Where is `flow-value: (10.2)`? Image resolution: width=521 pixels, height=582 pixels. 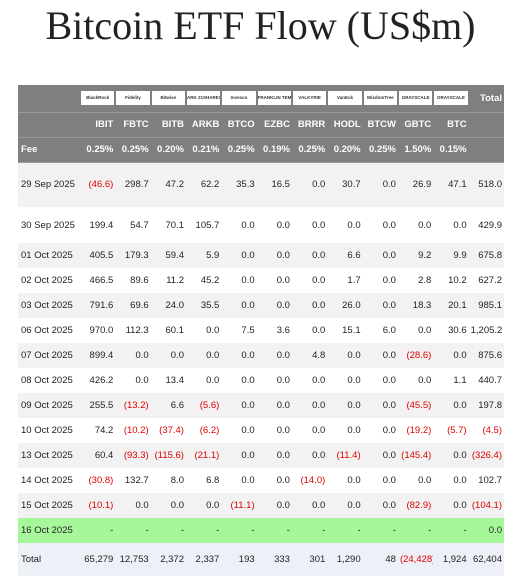
flow-value: (10.2) is located at coordinates (136, 430).